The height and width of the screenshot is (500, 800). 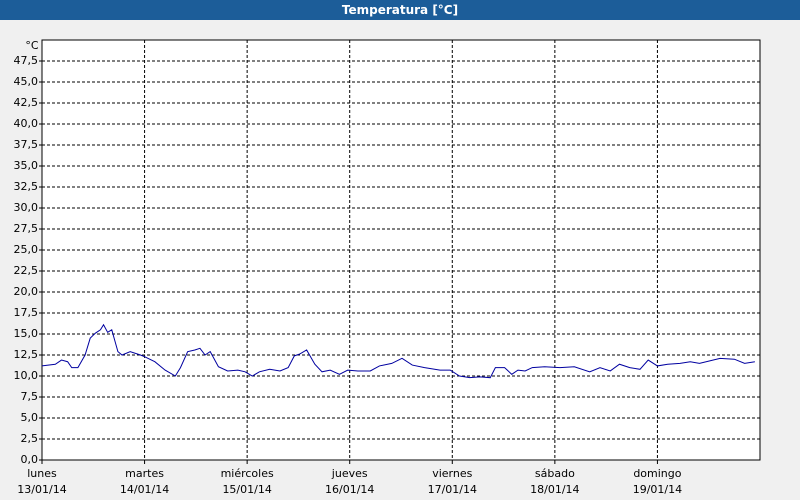 I want to click on x-tick-date: 14/01/14, so click(x=144, y=489).